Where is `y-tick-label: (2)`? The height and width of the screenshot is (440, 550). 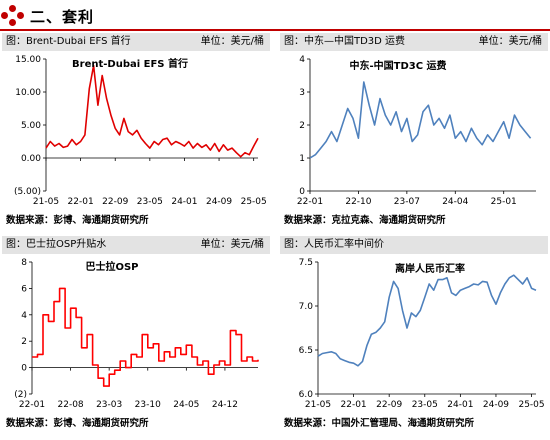
y-tick-label: (2) is located at coordinates (20, 395).